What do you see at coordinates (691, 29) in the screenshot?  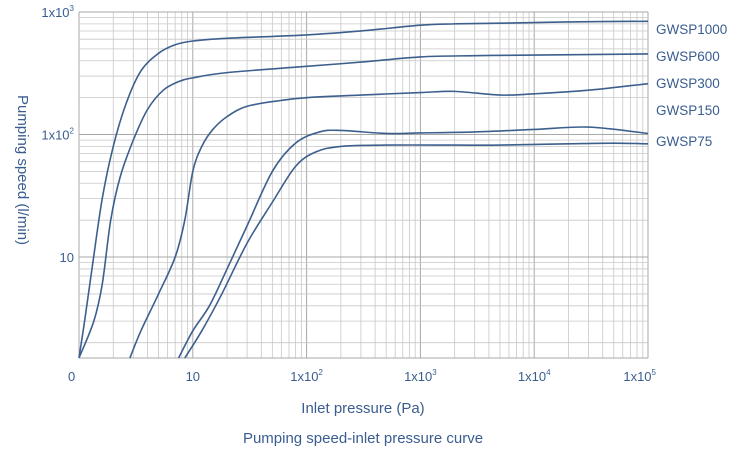 I see `series-label-gwsp1000: GWSP1000` at bounding box center [691, 29].